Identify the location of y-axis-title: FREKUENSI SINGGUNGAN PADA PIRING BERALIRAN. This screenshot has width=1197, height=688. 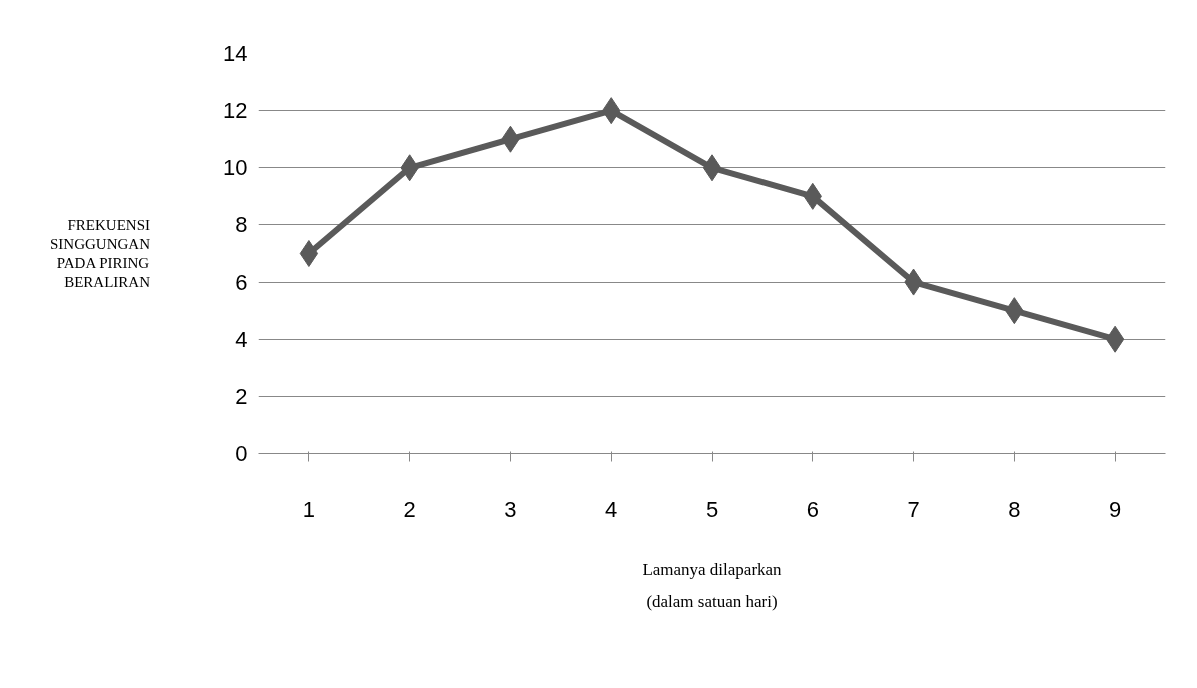
(100, 253).